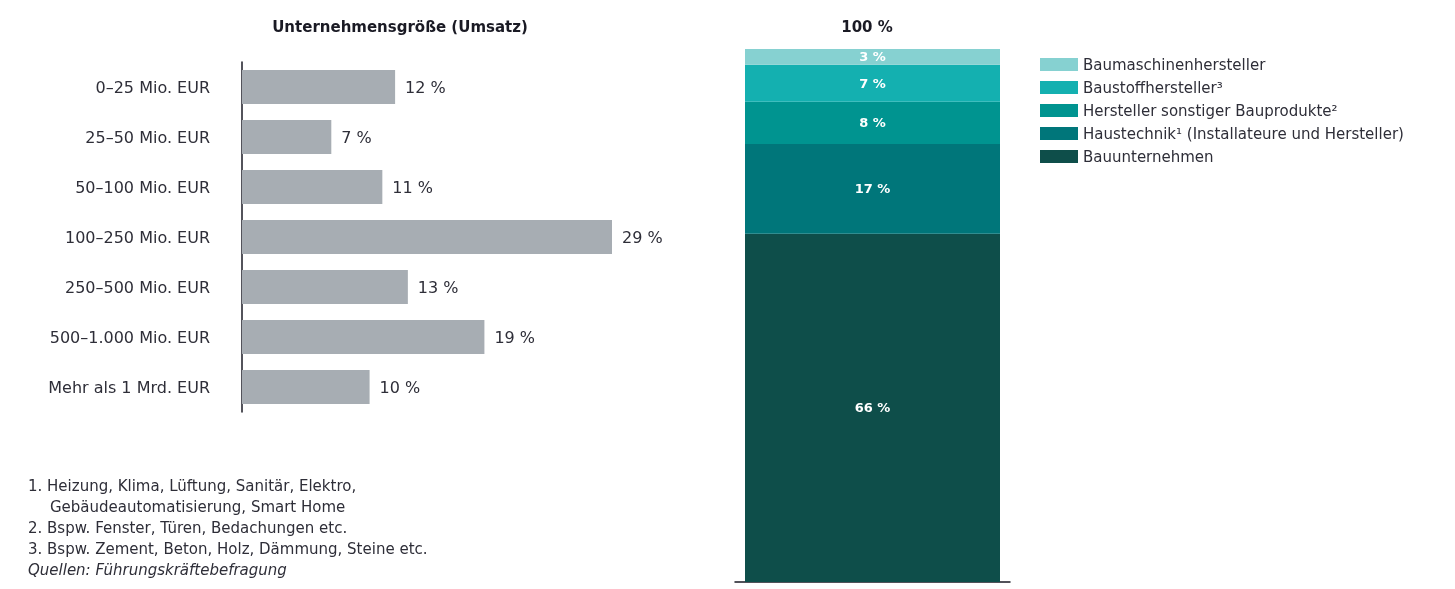  I want to click on legend-label: Baustoffhersteller³, so click(1153, 87).